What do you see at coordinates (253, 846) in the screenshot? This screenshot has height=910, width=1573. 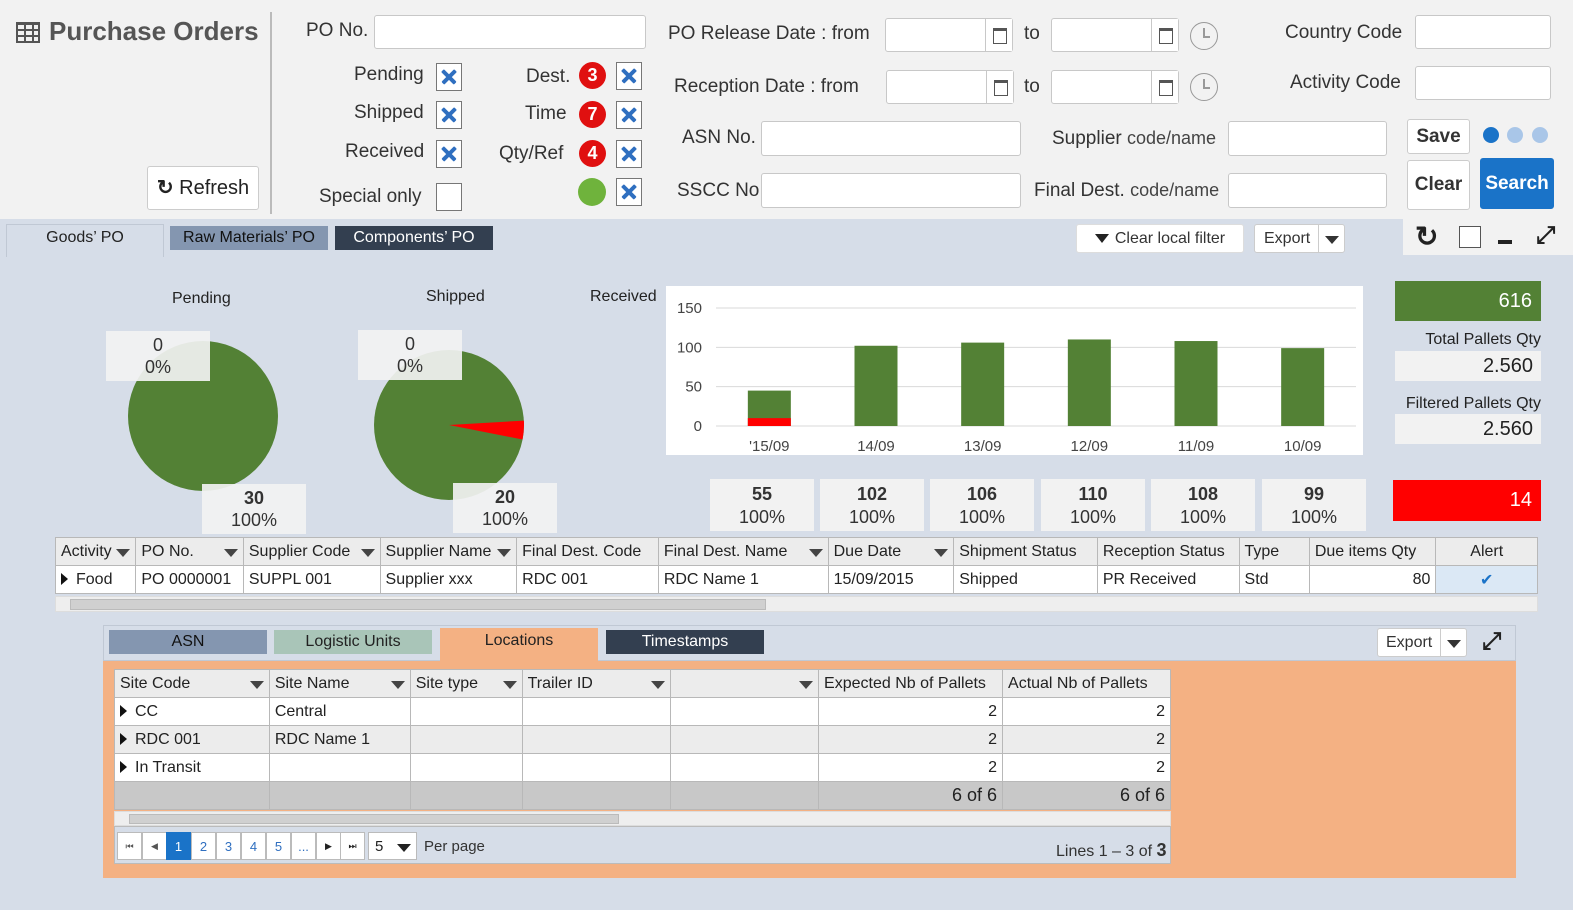 I see `page-button: 4` at bounding box center [253, 846].